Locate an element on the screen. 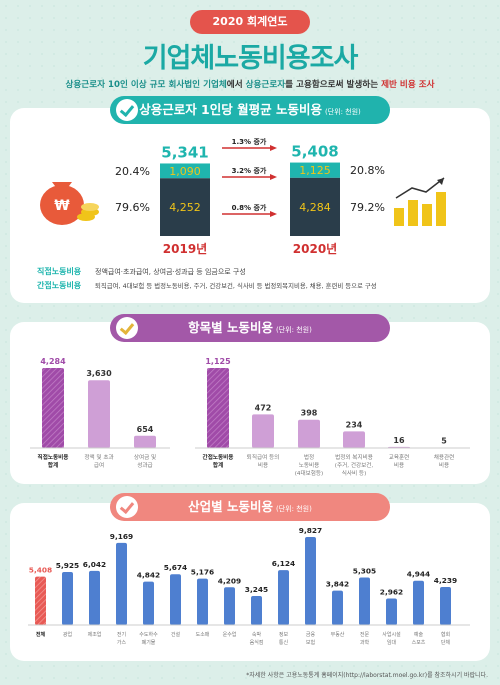  category-label: 숙박 is located at coordinates (257, 634).